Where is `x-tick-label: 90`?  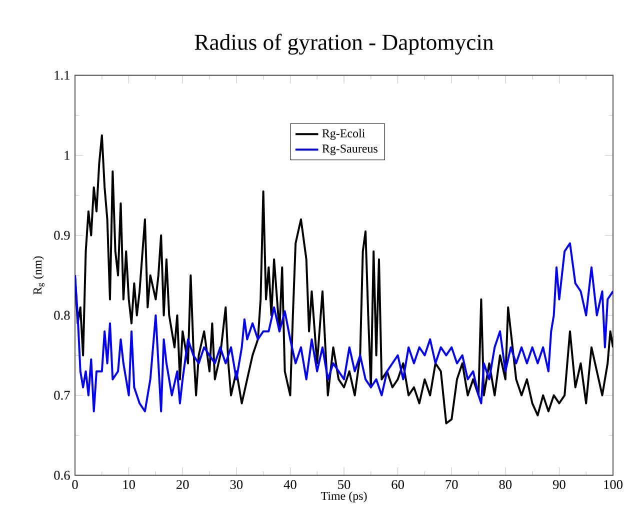
x-tick-label: 90 is located at coordinates (559, 485).